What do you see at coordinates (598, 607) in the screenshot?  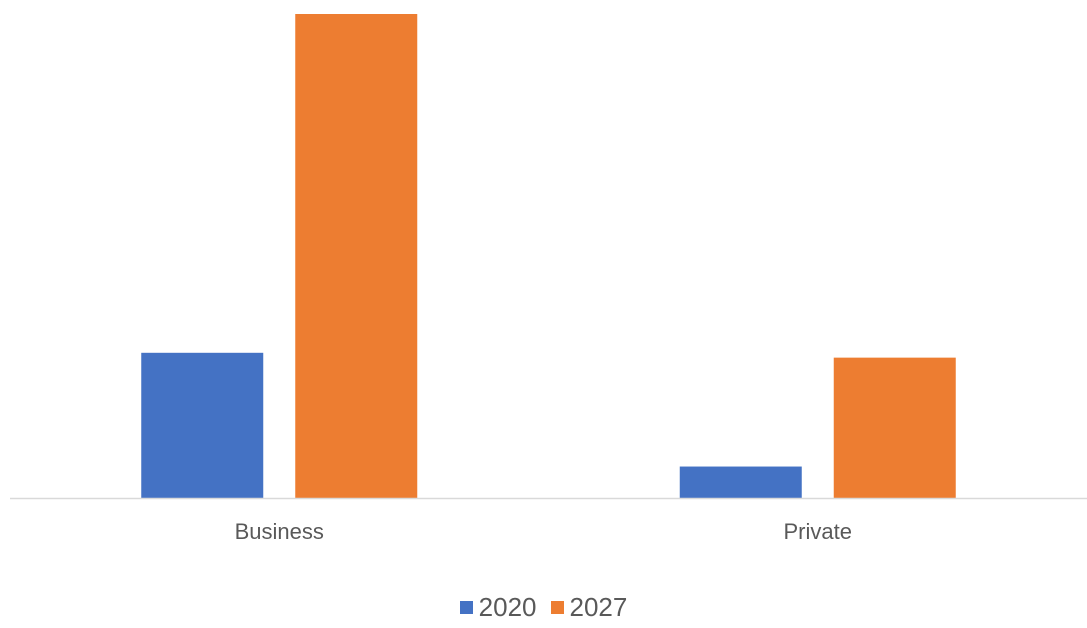 I see `legend-label-2027: 2027` at bounding box center [598, 607].